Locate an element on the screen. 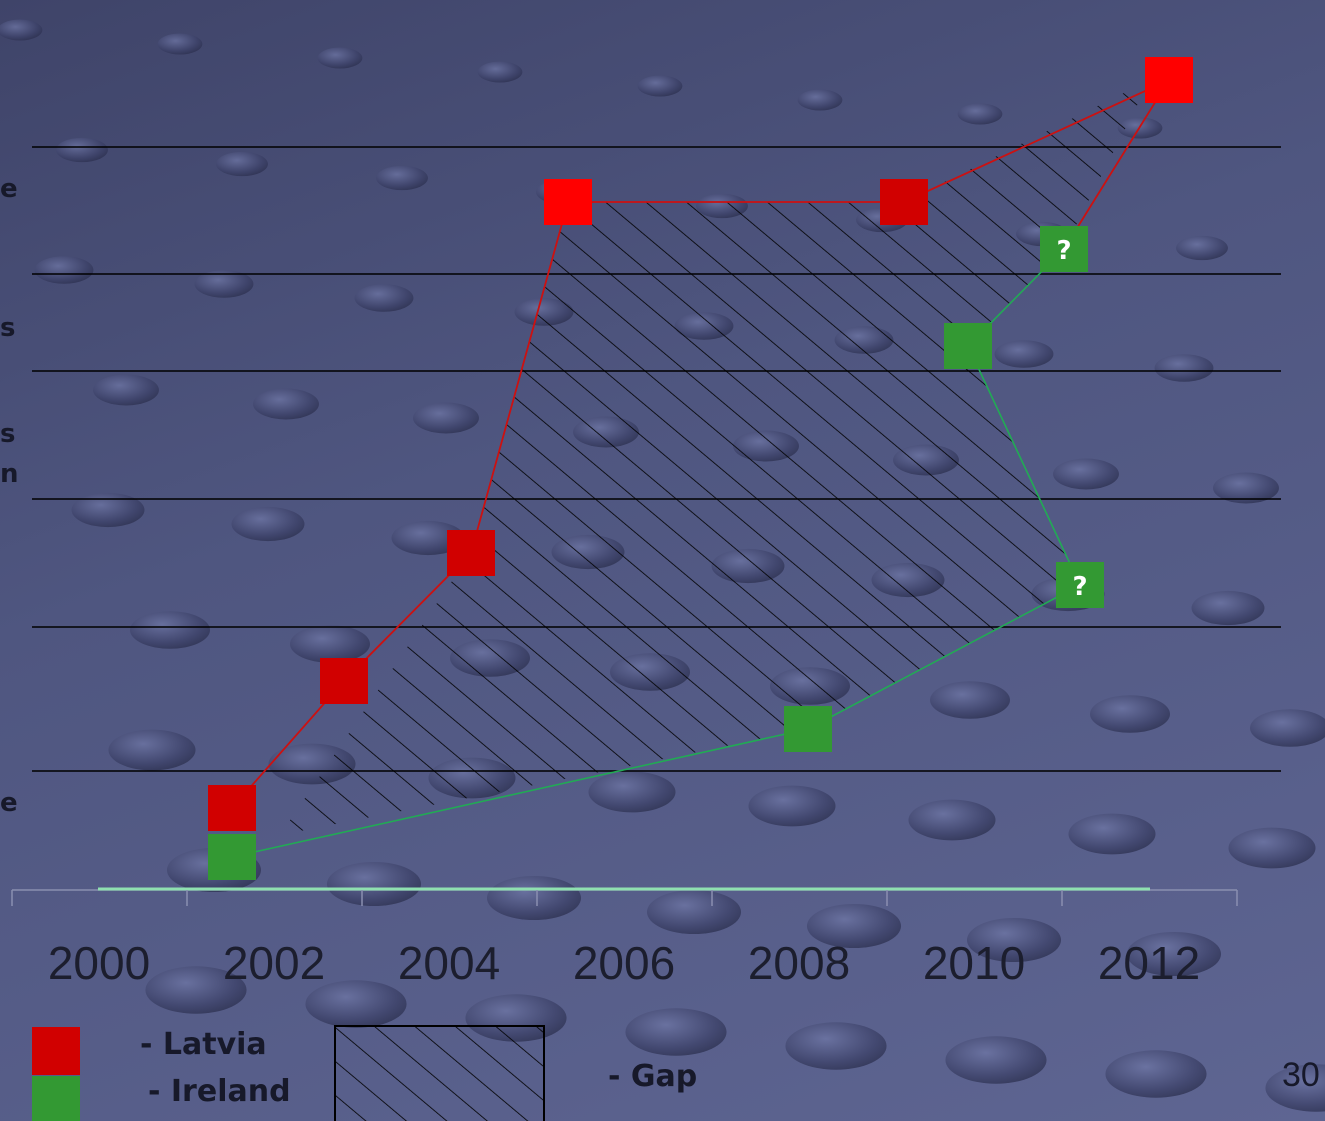 This screenshot has width=1325, height=1121. legend-gap-label: - Gap is located at coordinates (653, 1076).